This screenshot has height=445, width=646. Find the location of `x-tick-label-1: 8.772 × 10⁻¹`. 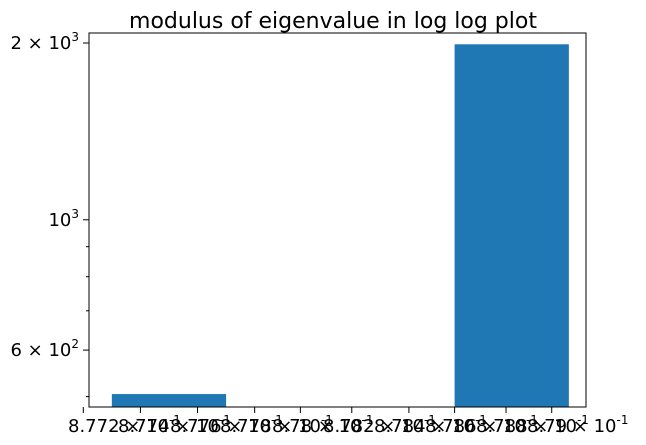

x-tick-label-1: 8.772 × 10⁻¹ is located at coordinates (124, 425).